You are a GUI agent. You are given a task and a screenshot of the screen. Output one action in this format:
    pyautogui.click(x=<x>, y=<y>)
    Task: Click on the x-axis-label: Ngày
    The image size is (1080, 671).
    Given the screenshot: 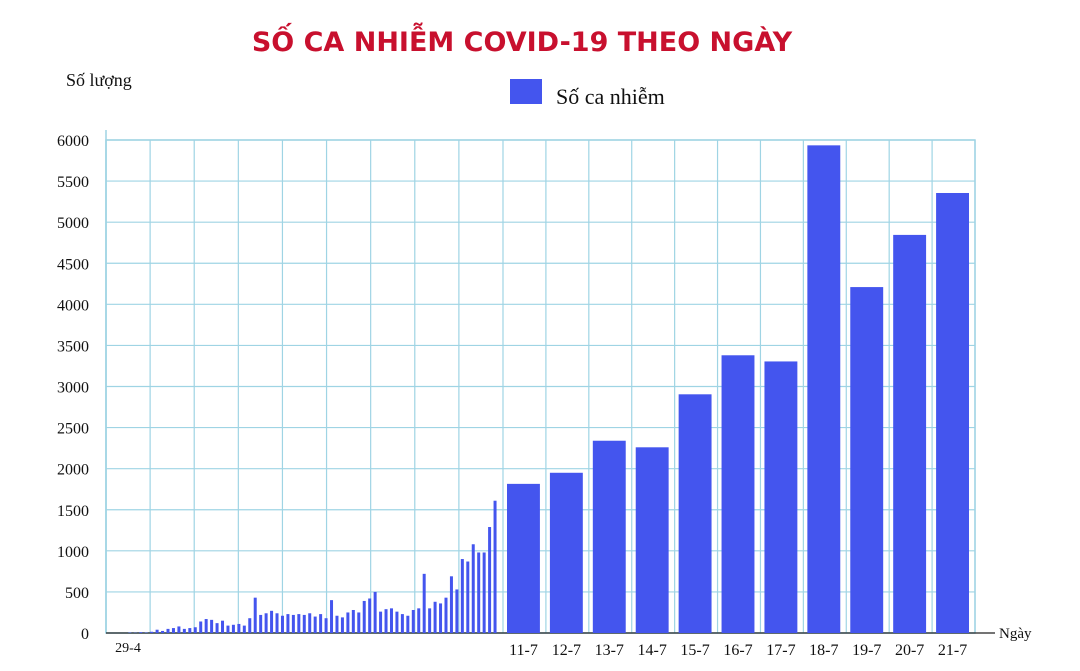 What is the action you would take?
    pyautogui.click(x=1015, y=634)
    